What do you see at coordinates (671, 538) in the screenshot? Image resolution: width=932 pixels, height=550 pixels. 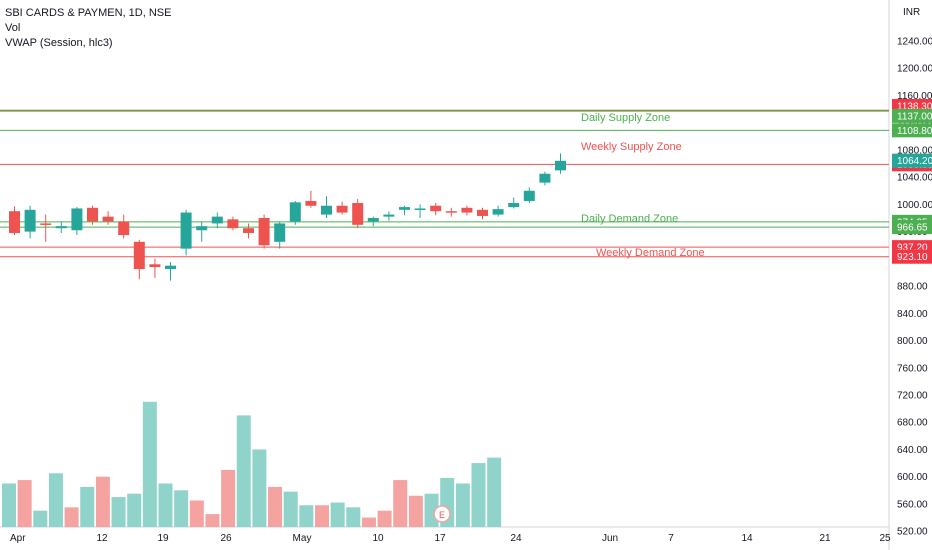 I see `x-tick-label: 7` at bounding box center [671, 538].